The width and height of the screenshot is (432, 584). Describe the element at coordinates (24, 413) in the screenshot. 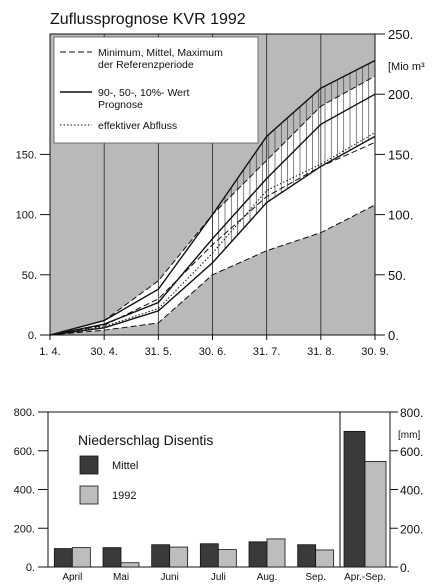

I see `y-tick-label-left: 800.` at that location.